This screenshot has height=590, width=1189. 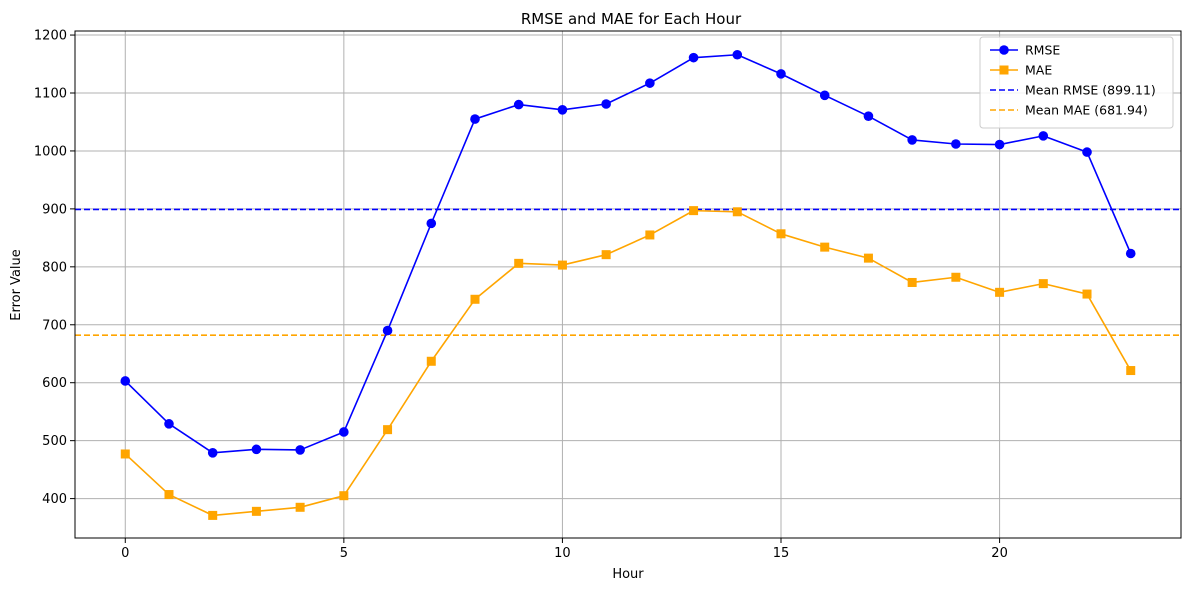 What do you see at coordinates (1090, 90) in the screenshot?
I see `legend-label: Mean RMSE (899.11)` at bounding box center [1090, 90].